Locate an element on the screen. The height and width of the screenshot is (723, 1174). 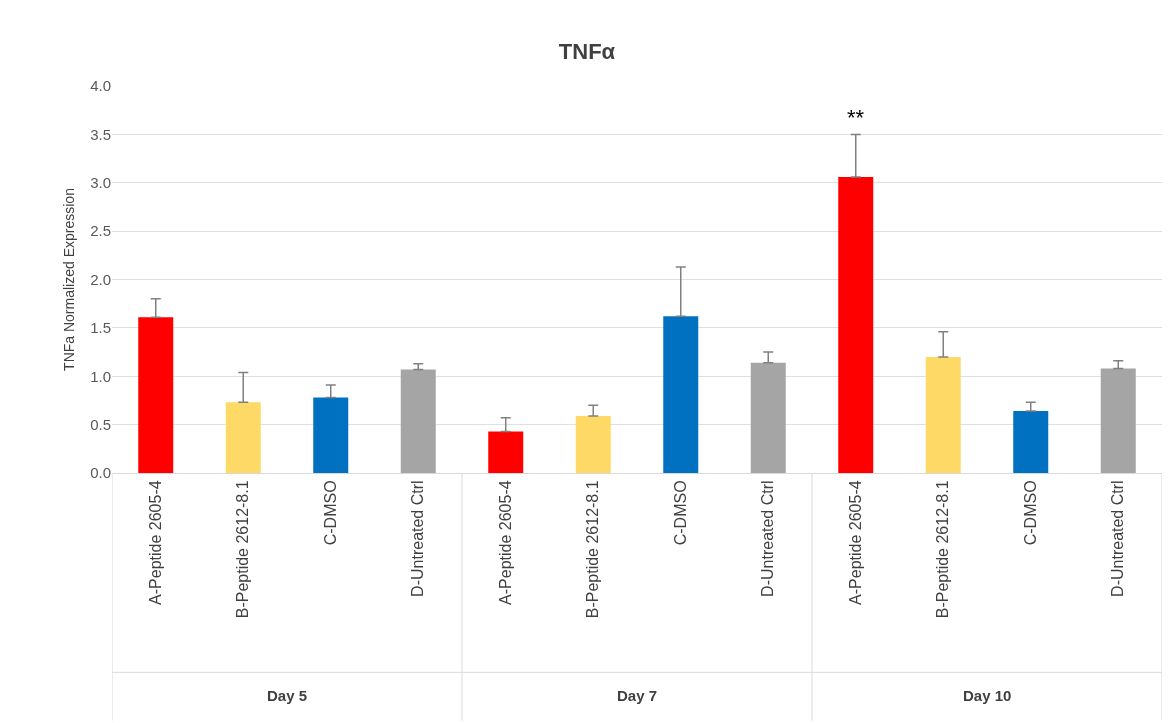
y-tick-label: 0.0 is located at coordinates (100, 473).